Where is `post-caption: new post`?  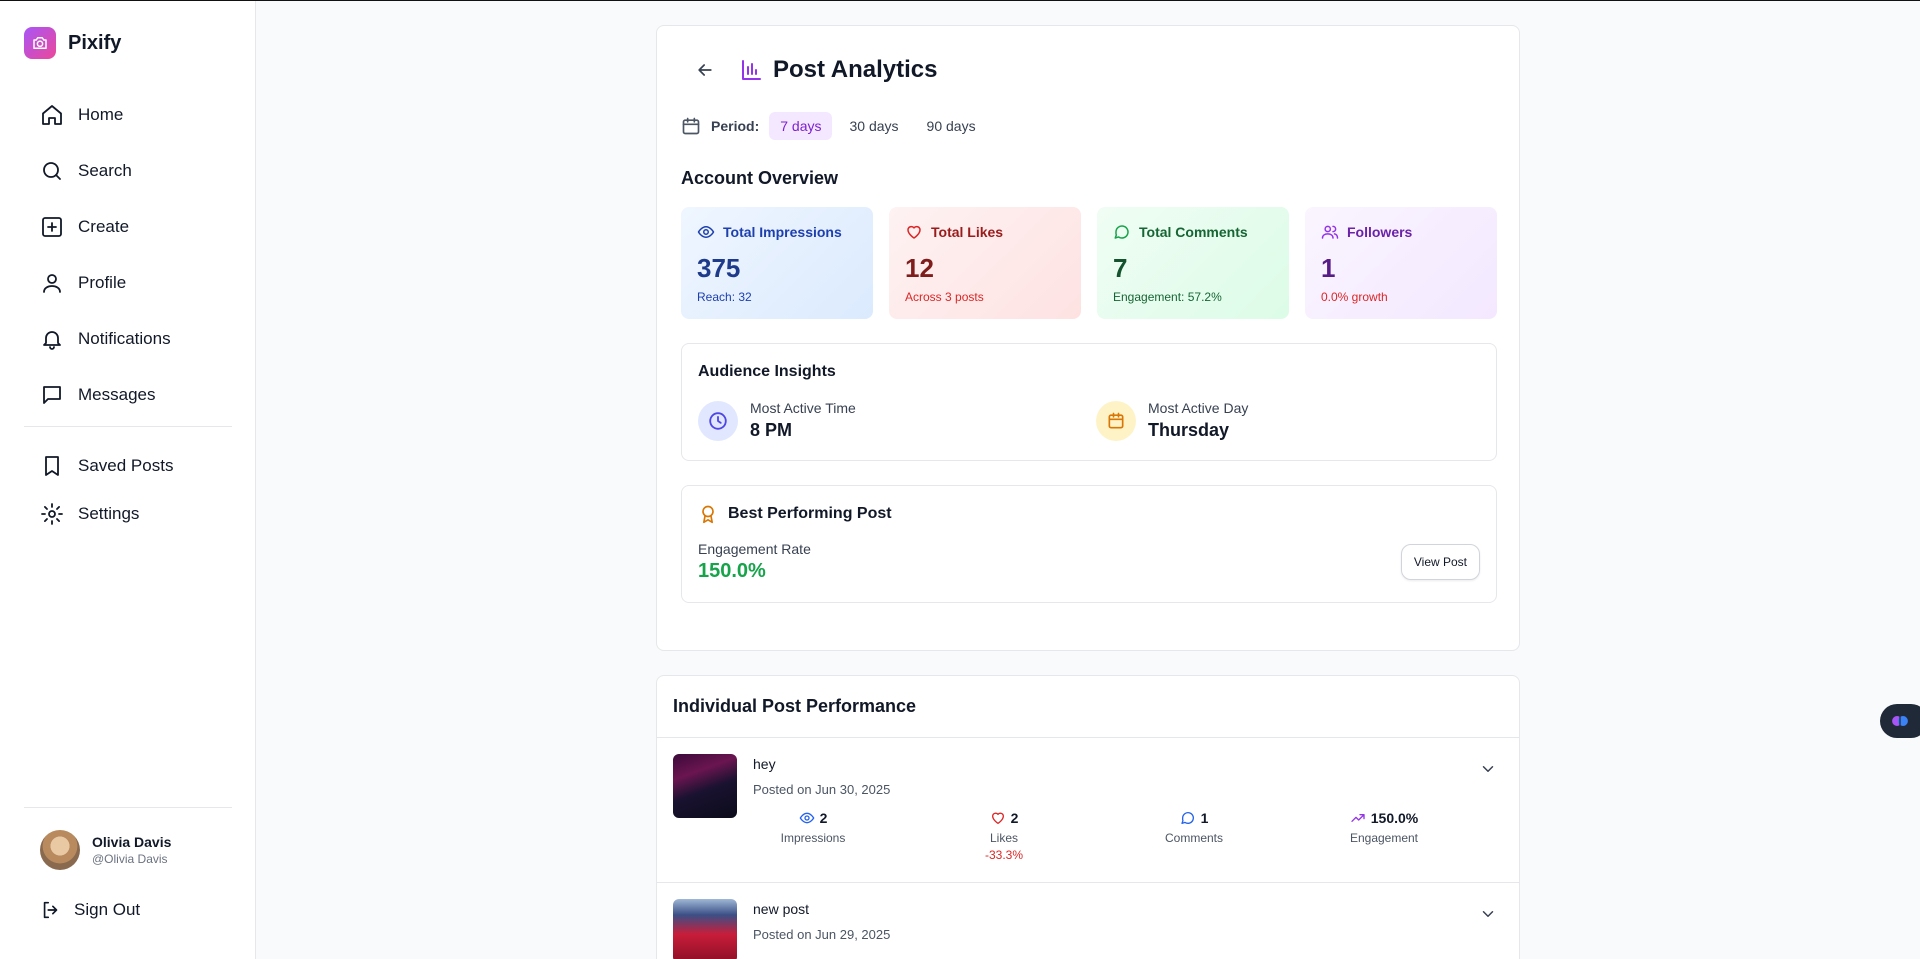
post-caption: new post is located at coordinates (781, 909).